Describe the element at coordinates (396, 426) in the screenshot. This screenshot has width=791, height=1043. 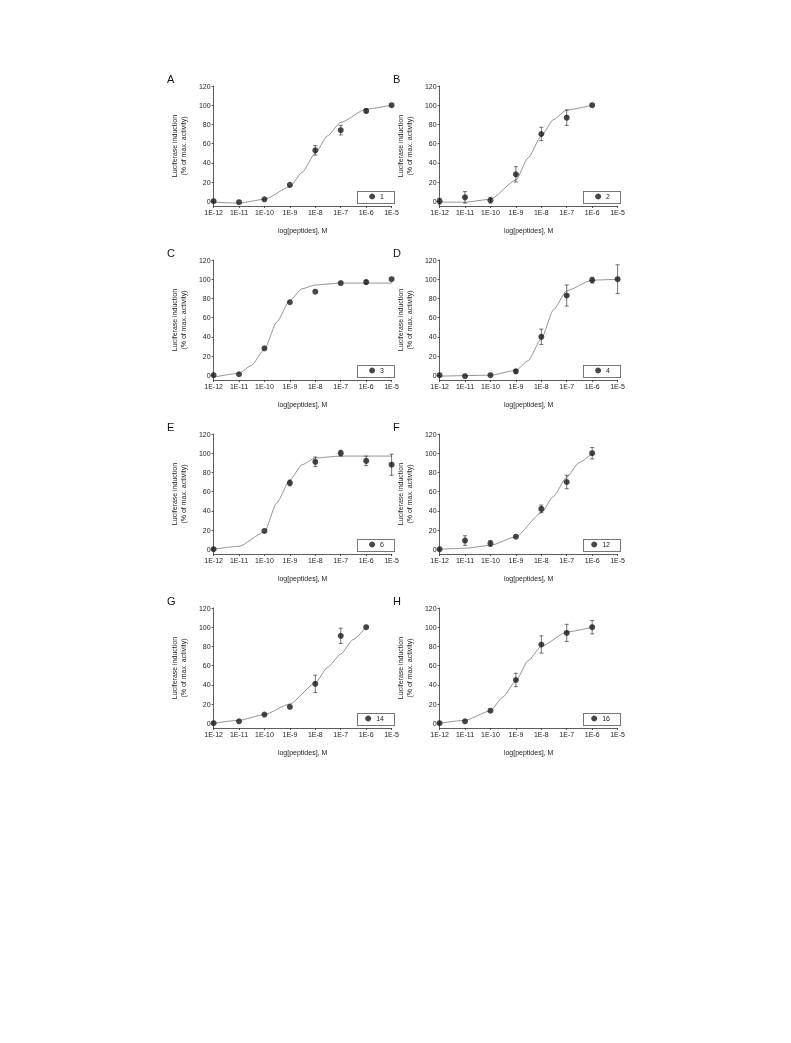
I see `chart-title: F` at that location.